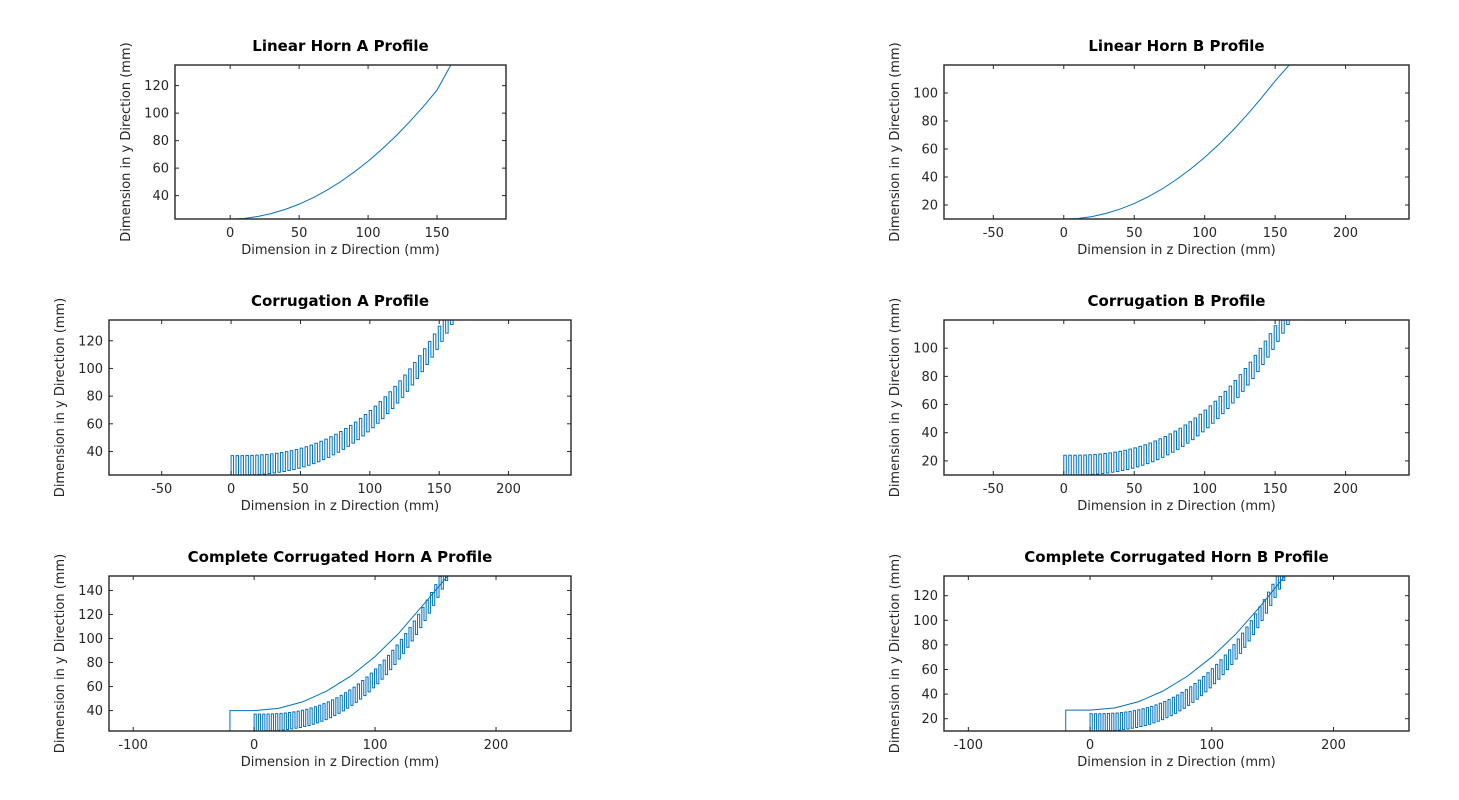 This screenshot has height=800, width=1459. Describe the element at coordinates (340, 557) in the screenshot. I see `chart-title: Complete Corrugated Horn A Profile` at that location.